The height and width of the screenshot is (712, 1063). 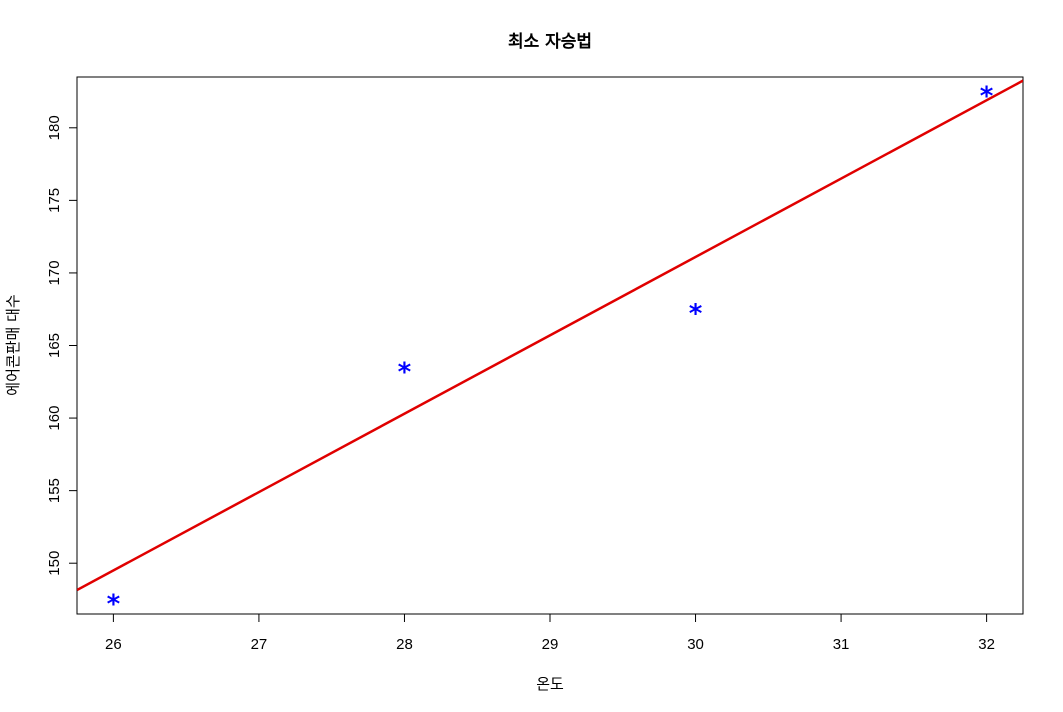 I want to click on y-tick-label: 160, so click(x=54, y=418).